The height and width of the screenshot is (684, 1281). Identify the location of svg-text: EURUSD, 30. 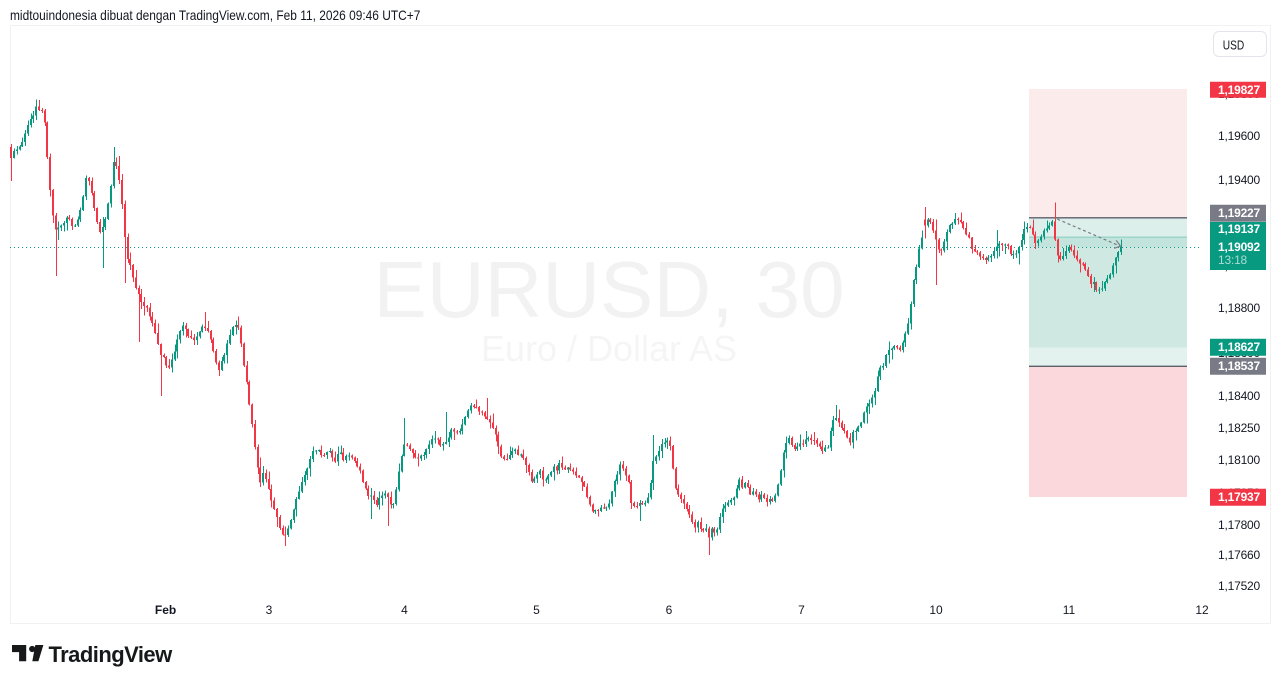
(608, 289).